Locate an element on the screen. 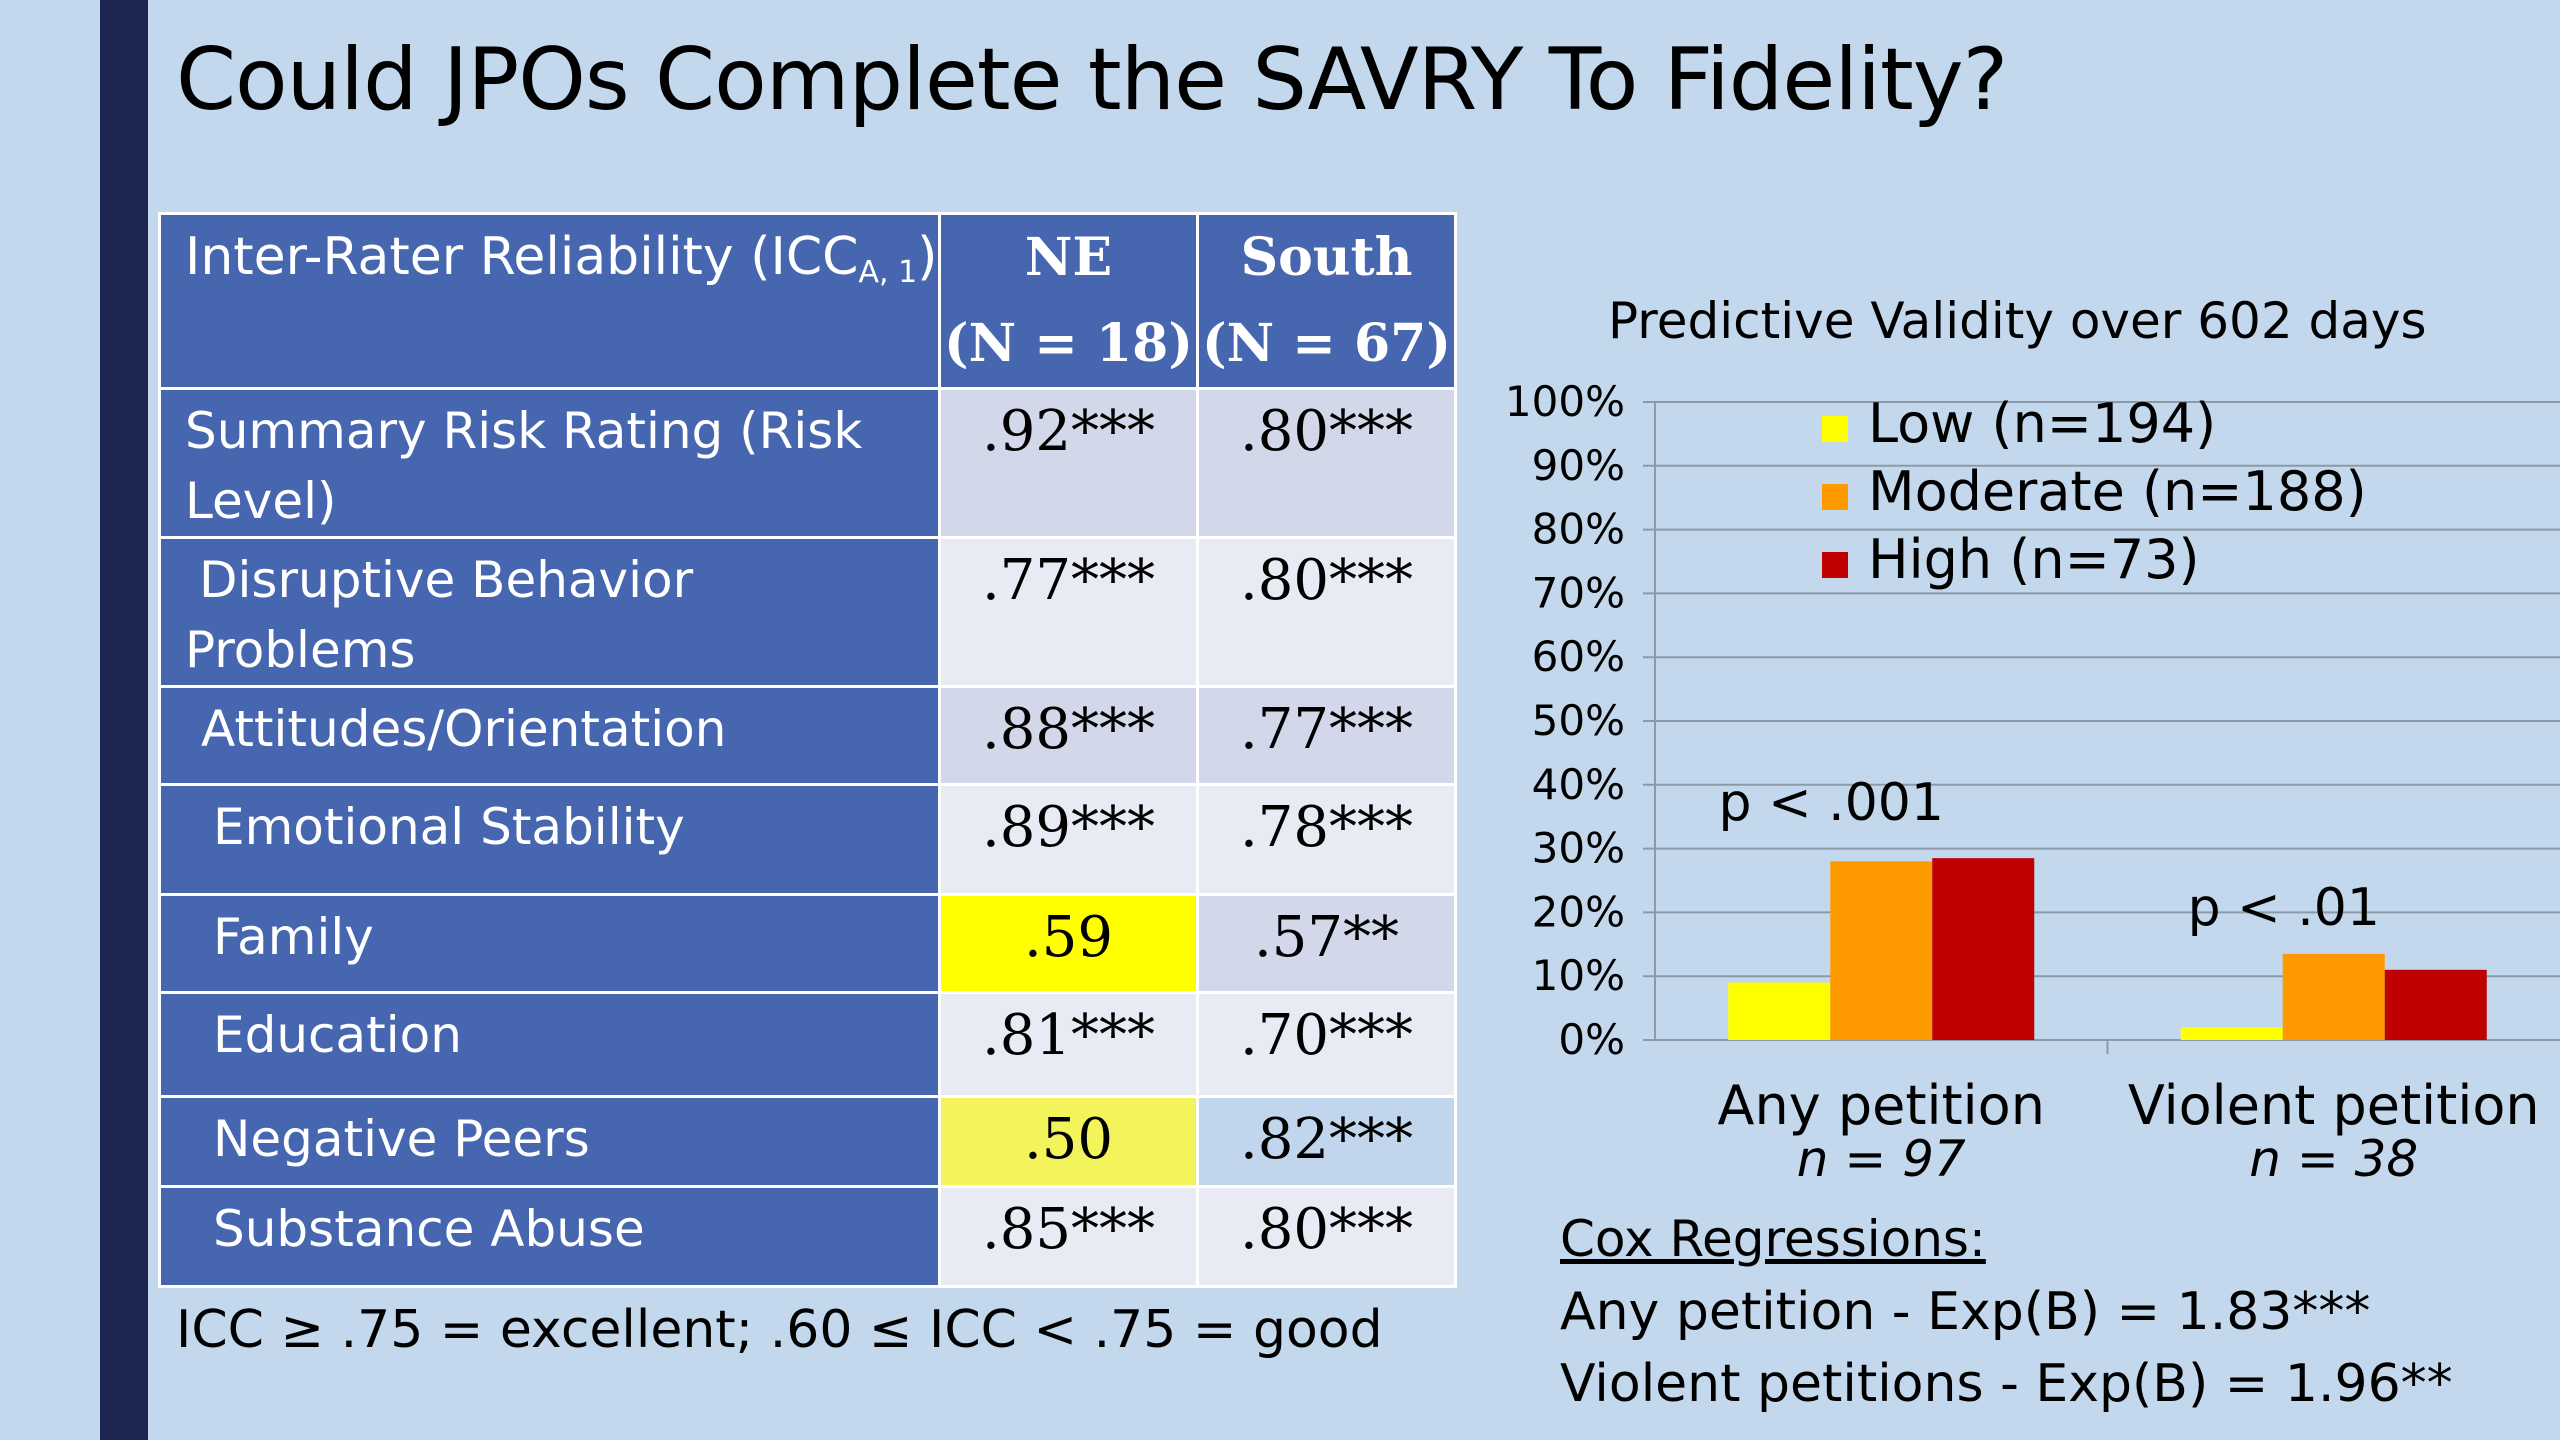 This screenshot has width=2560, height=1440. row-label: Summary Risk Rating (Risk Level) is located at coordinates (549, 463).